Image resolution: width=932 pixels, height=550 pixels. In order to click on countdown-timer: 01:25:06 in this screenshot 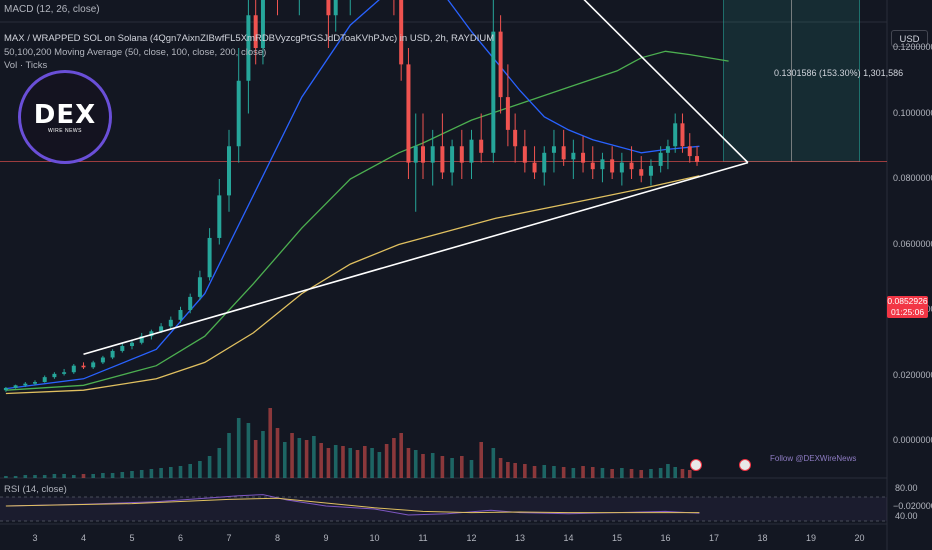, I will do `click(907, 312)`.